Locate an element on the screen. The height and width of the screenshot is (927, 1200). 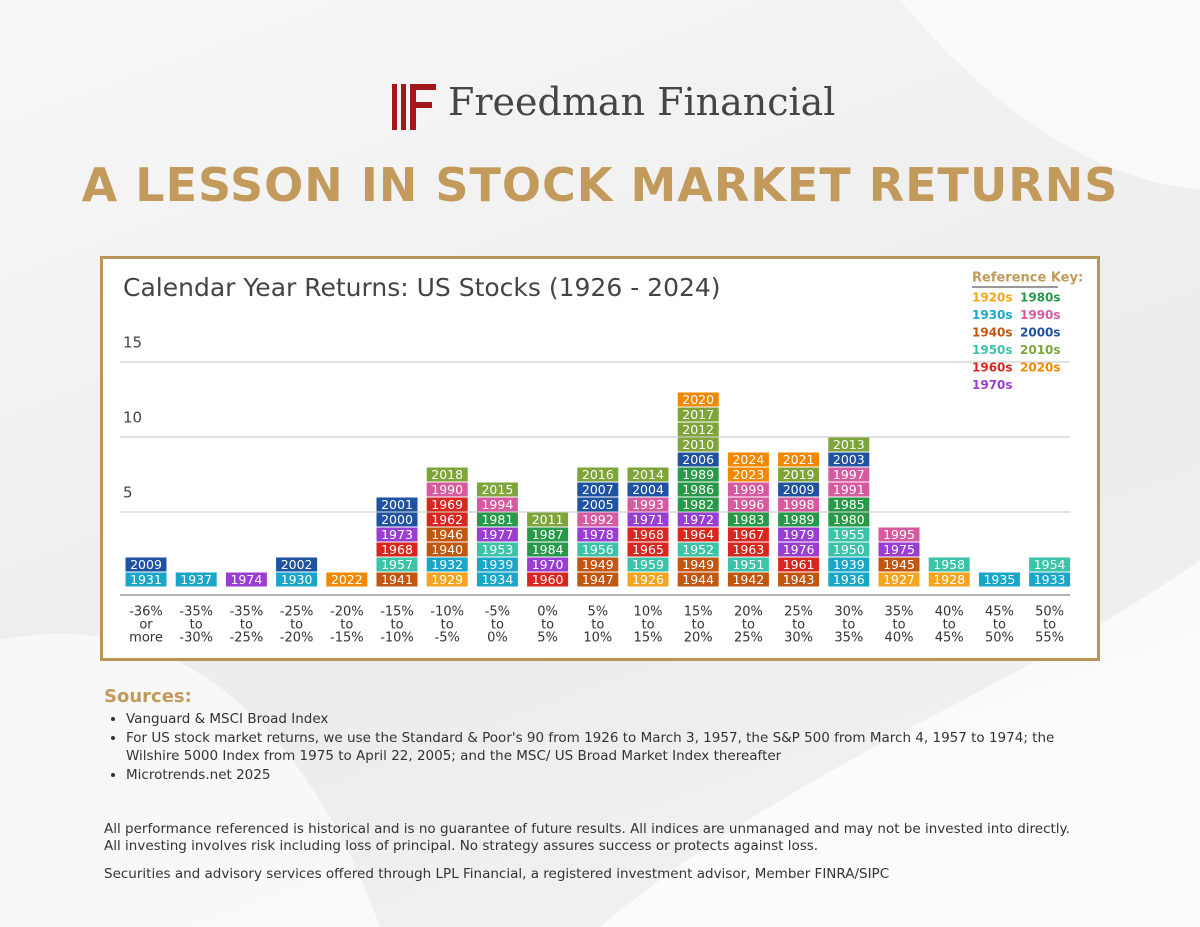
y-tick-label: 10 is located at coordinates (132, 418).